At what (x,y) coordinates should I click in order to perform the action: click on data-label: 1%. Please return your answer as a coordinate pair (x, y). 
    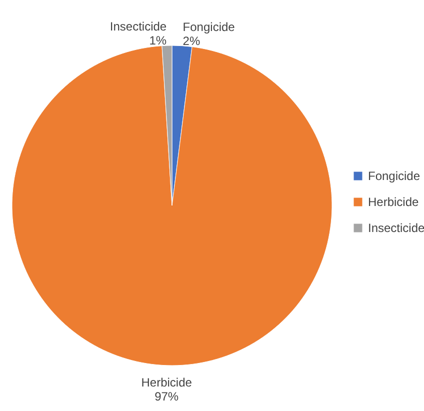
    Looking at the image, I should click on (158, 41).